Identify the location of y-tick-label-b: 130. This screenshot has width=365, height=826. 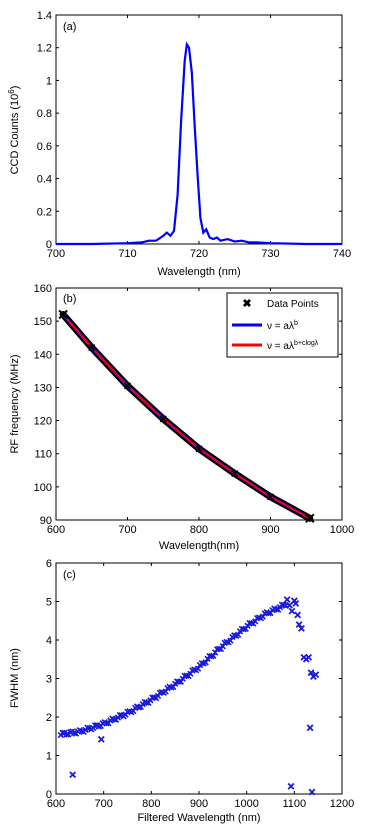
(43, 388).